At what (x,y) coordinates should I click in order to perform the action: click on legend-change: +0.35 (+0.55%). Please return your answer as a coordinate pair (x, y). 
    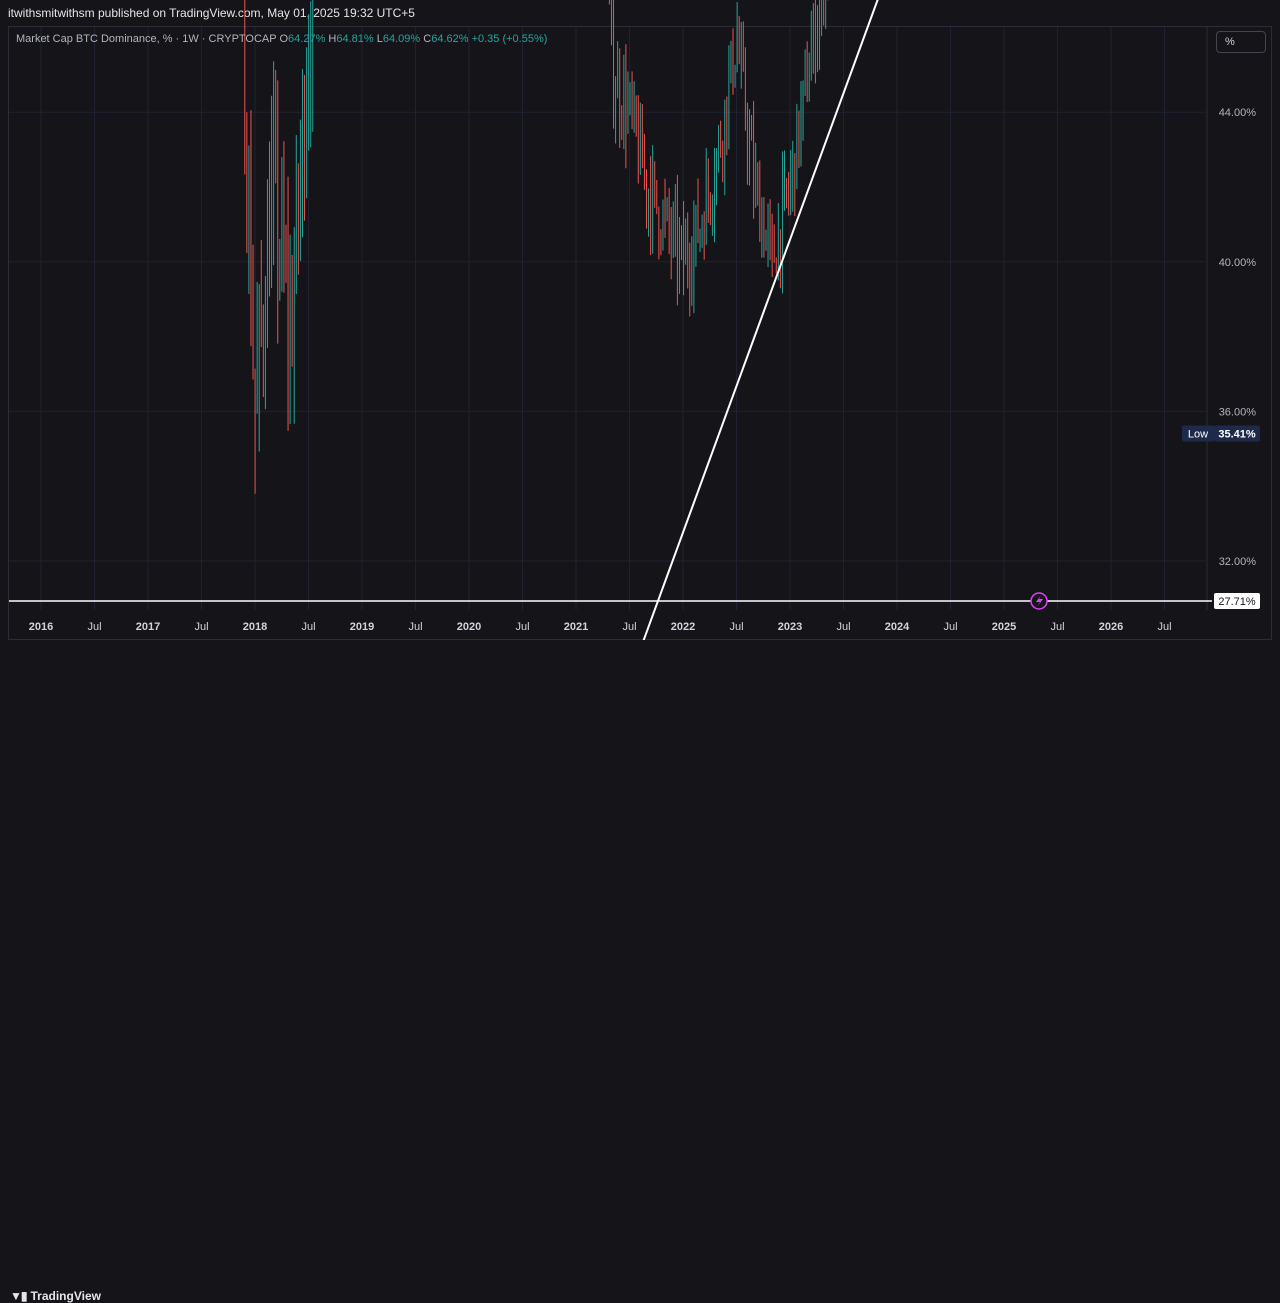
    Looking at the image, I should click on (509, 39).